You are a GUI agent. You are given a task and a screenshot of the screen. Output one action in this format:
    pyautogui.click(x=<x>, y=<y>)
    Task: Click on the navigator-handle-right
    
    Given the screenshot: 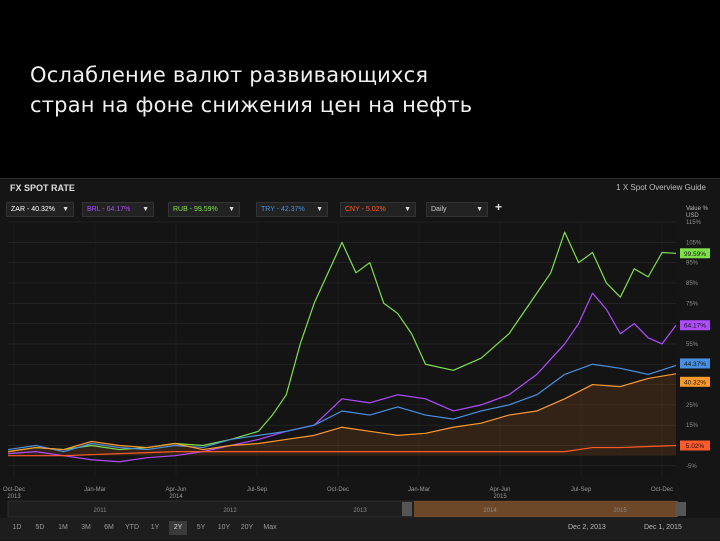 What is the action you would take?
    pyautogui.click(x=681, y=509)
    